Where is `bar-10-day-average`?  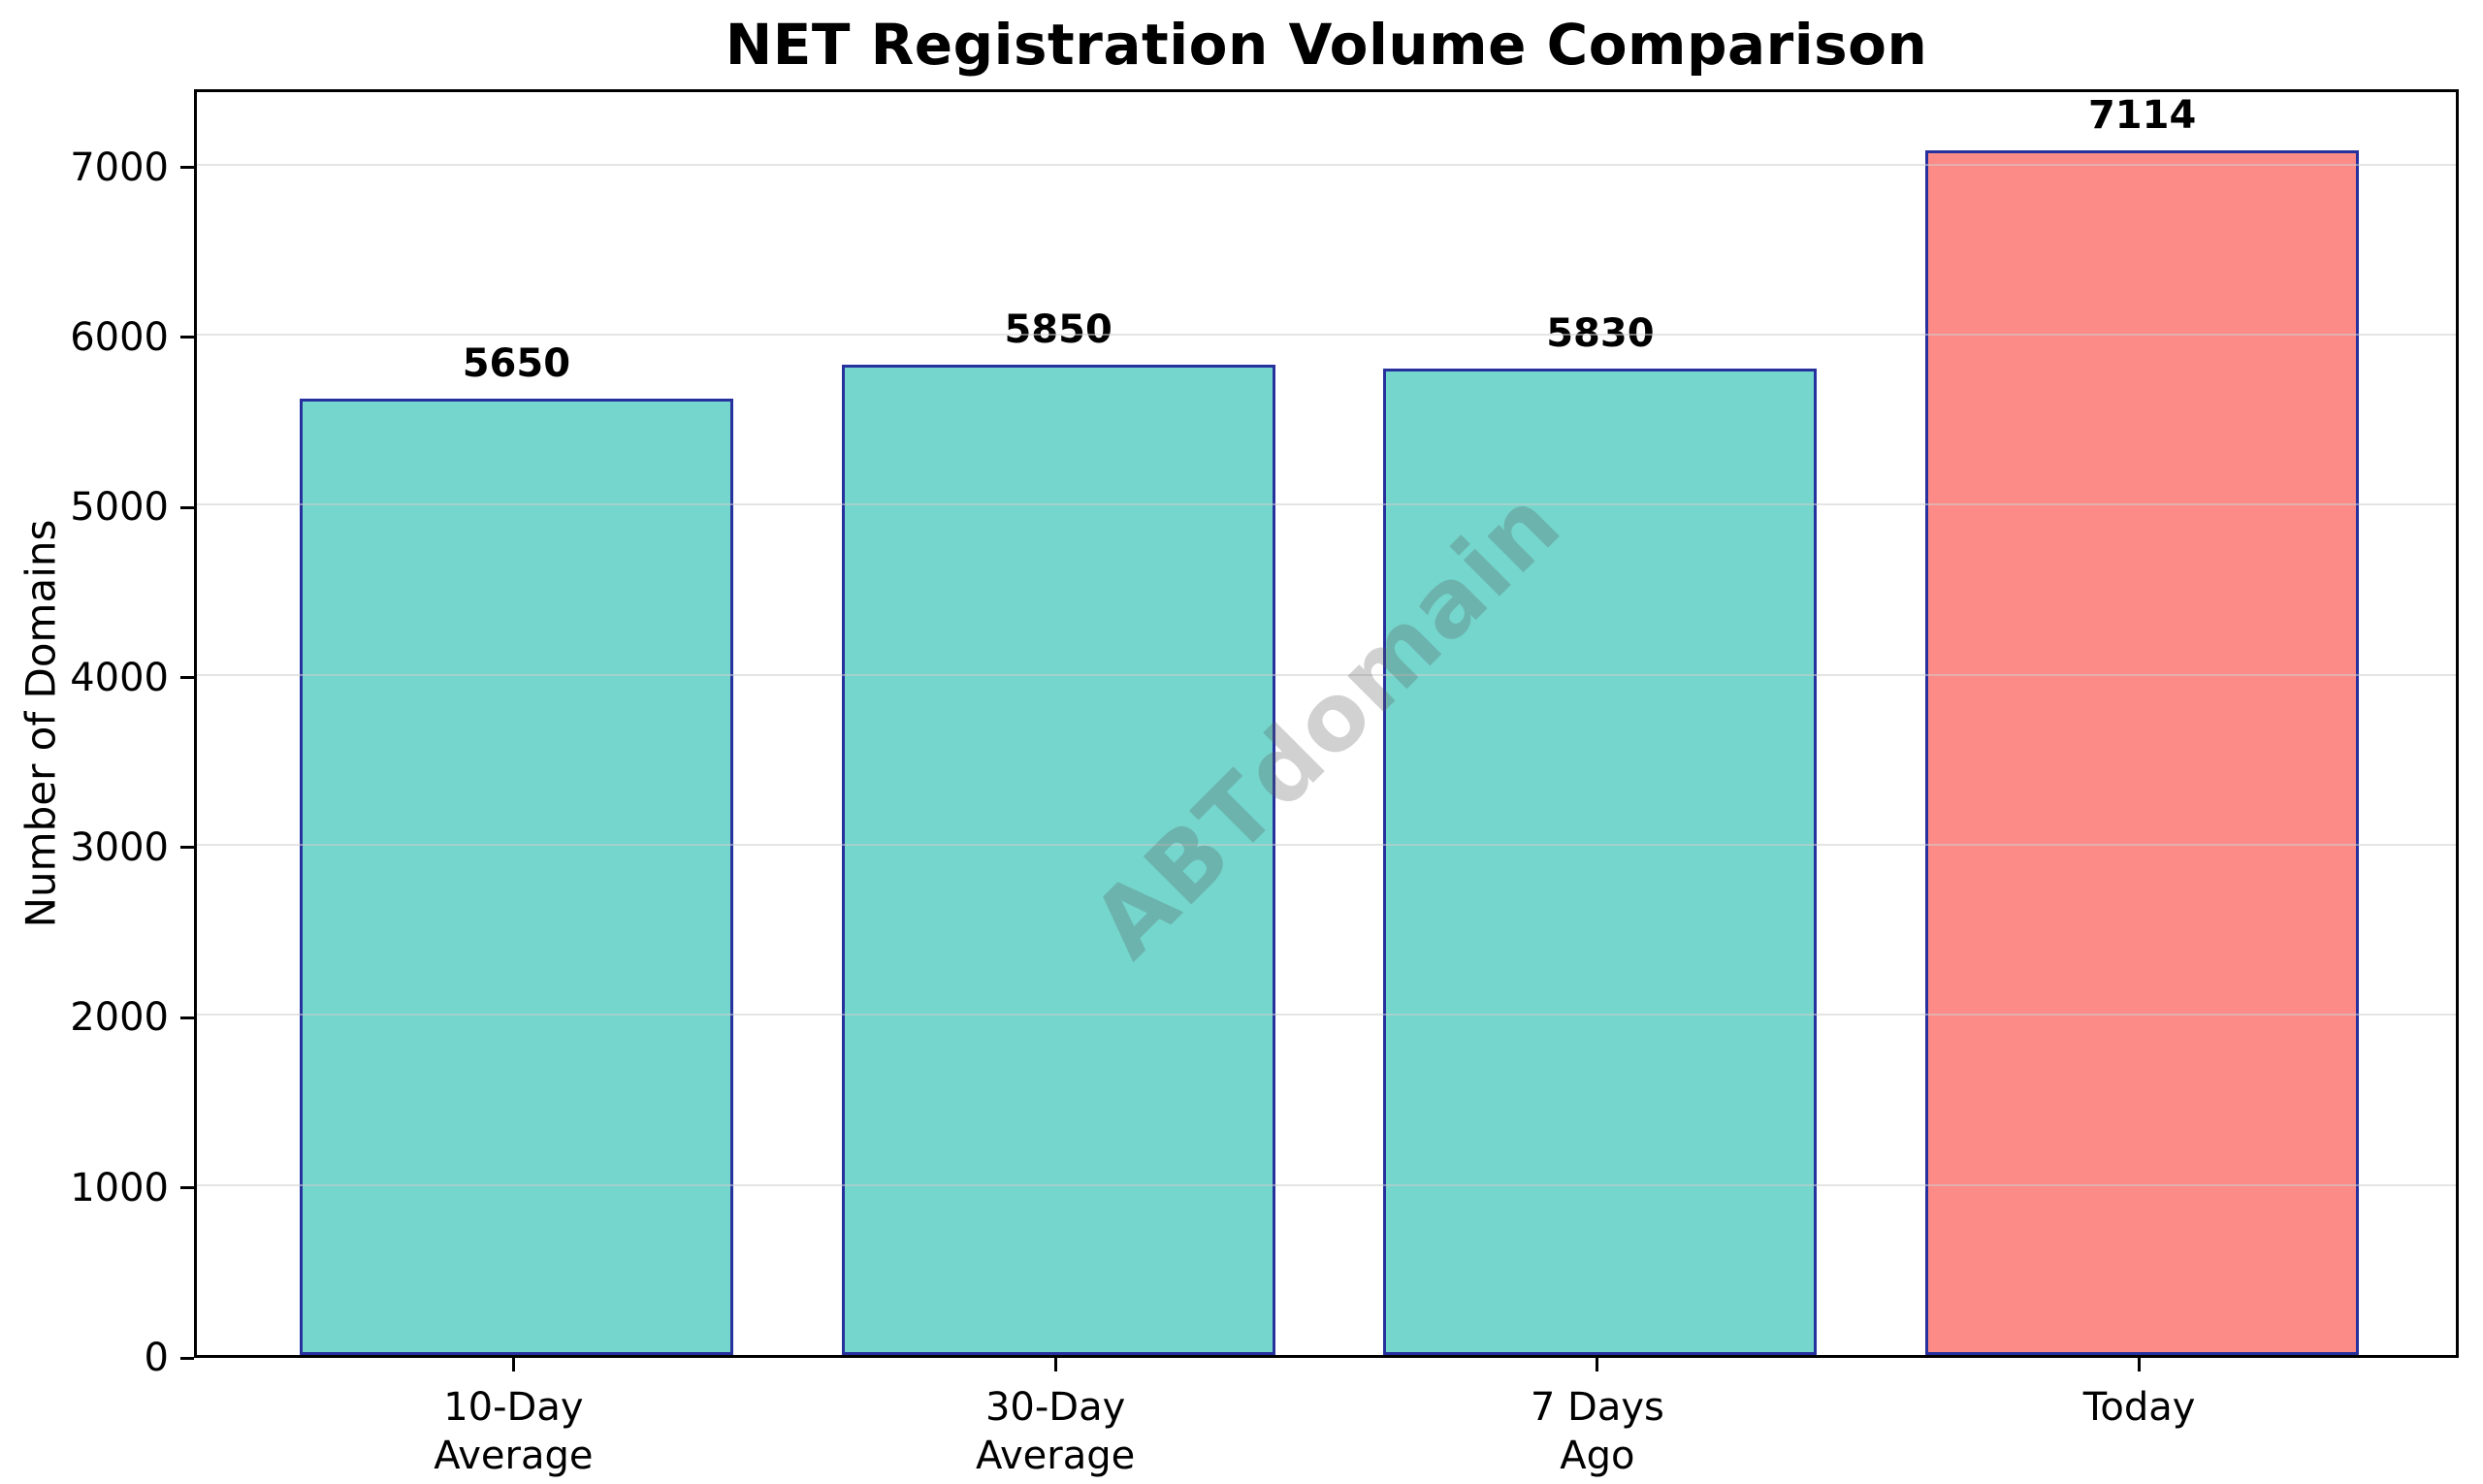 bar-10-day-average is located at coordinates (516, 877).